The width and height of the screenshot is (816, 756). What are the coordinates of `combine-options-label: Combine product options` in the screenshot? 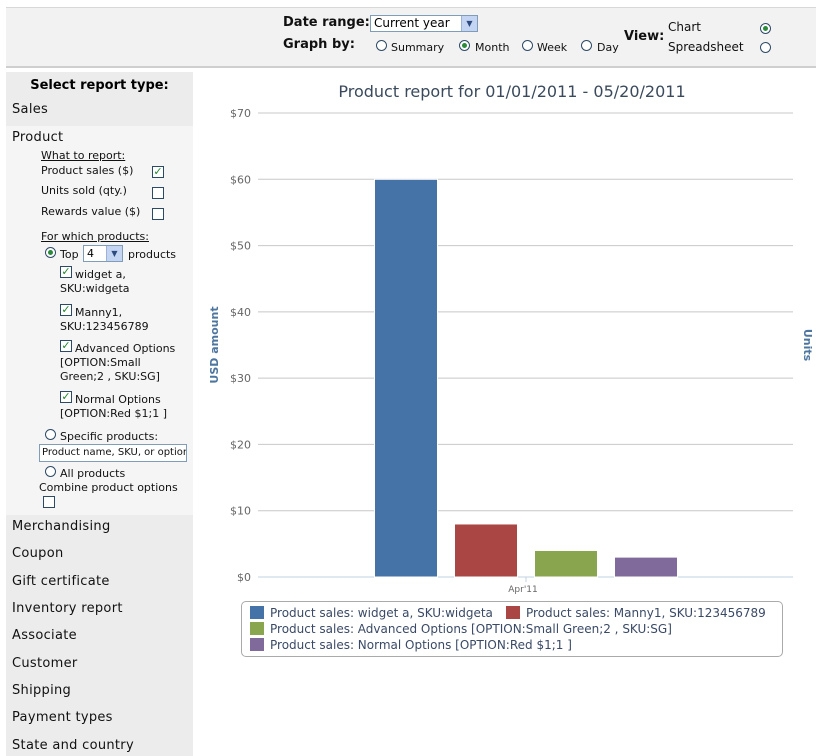 It's located at (108, 487).